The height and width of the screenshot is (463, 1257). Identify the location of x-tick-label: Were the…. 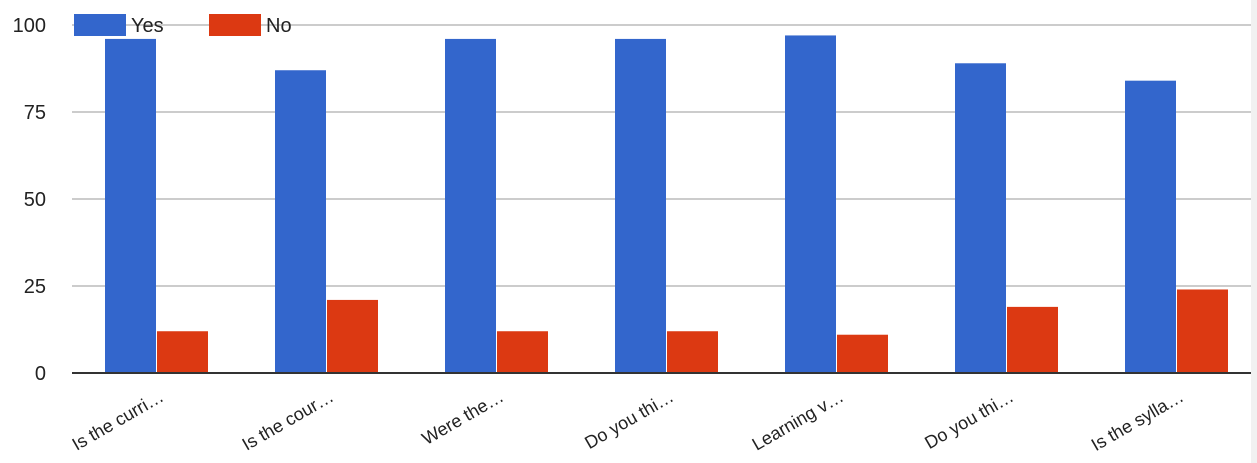
(462, 417).